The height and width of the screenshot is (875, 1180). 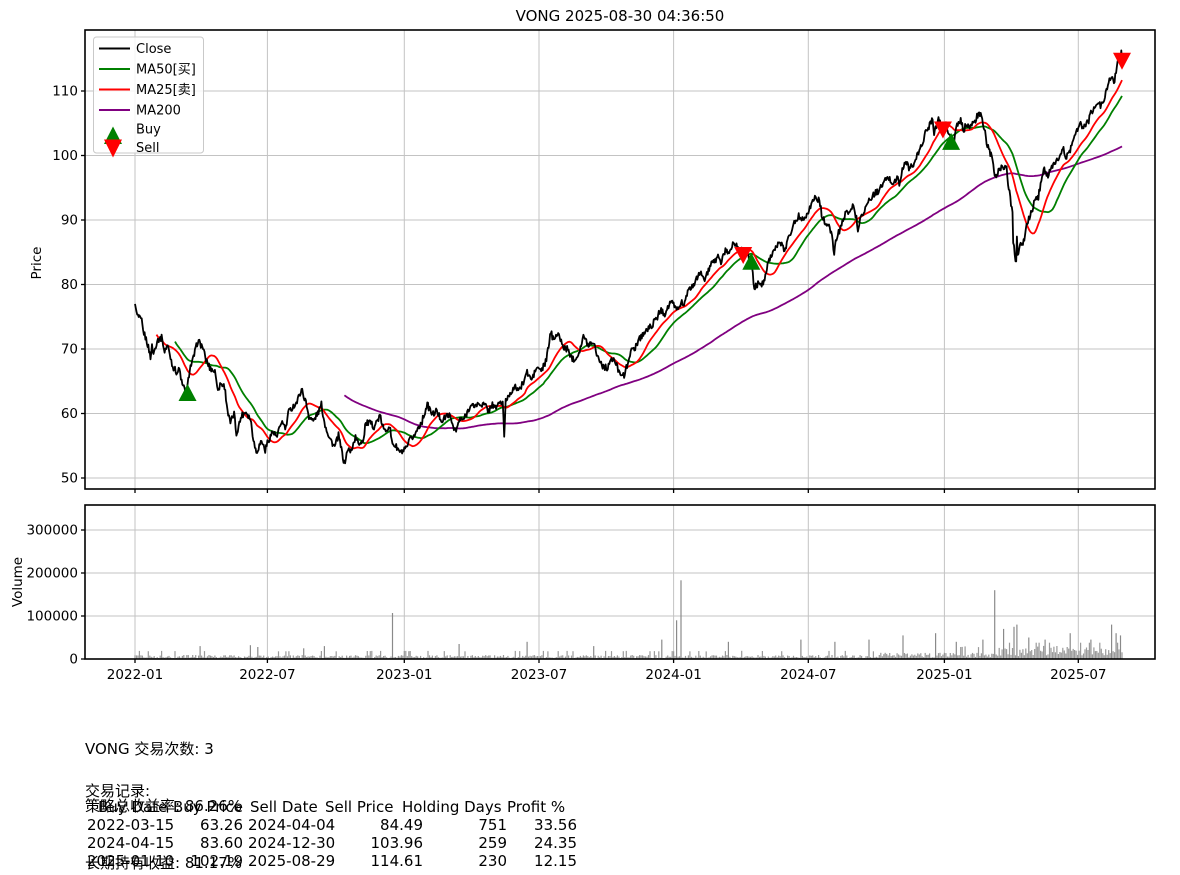 I want to click on legend: Close MA50[买] MA25[卖] MA200 Buy Sell, so click(x=148, y=97).